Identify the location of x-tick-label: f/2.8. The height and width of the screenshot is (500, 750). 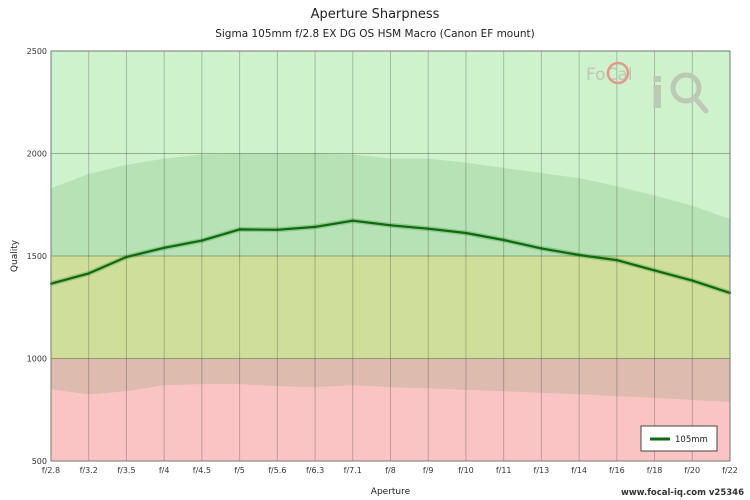
(51, 470).